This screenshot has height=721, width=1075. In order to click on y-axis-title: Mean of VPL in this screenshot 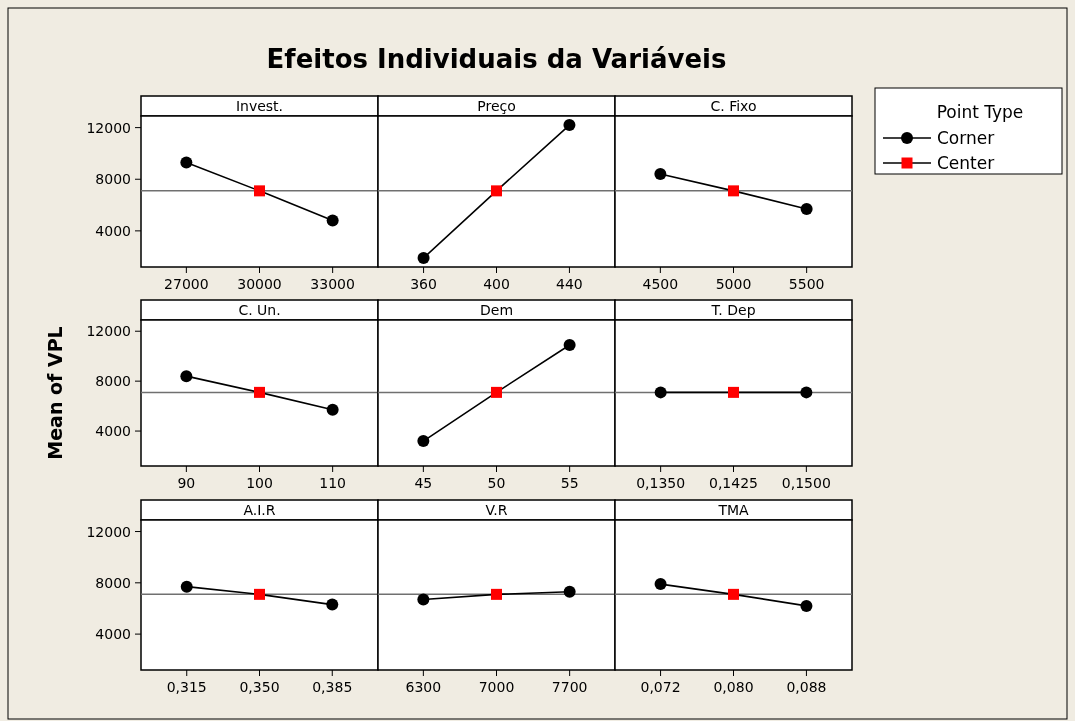, I will do `click(55, 393)`.